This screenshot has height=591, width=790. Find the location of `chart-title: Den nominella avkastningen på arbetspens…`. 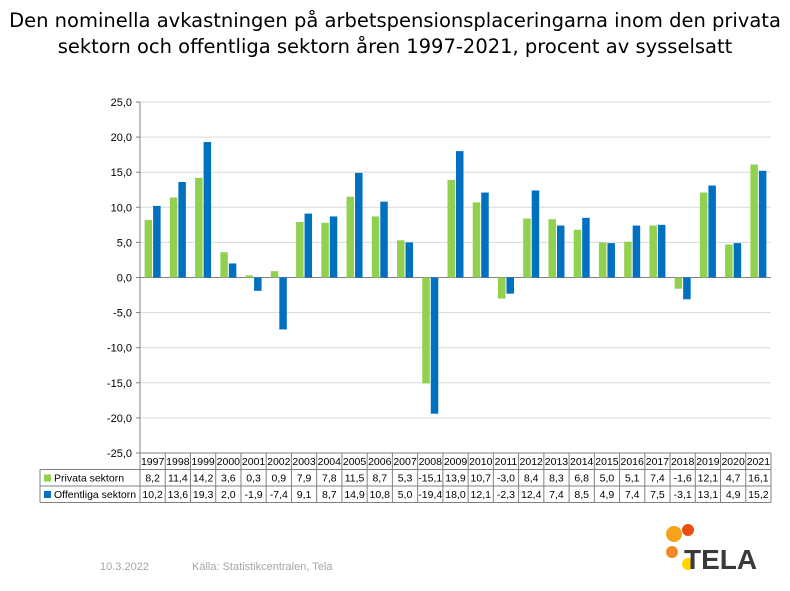

chart-title: Den nominella avkastningen på arbetspens… is located at coordinates (395, 34).